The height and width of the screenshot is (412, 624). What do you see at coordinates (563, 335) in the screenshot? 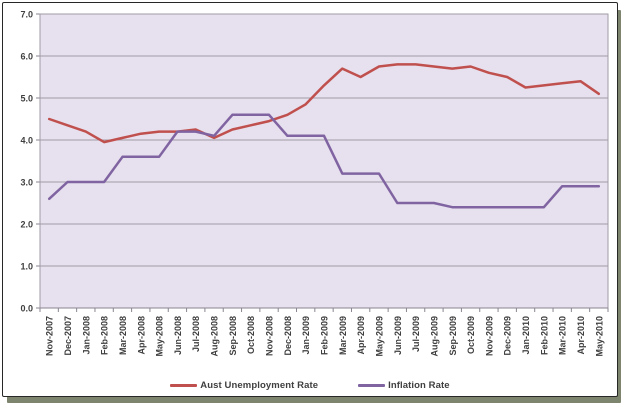
I see `x-axis-label: Mar-2010` at bounding box center [563, 335].